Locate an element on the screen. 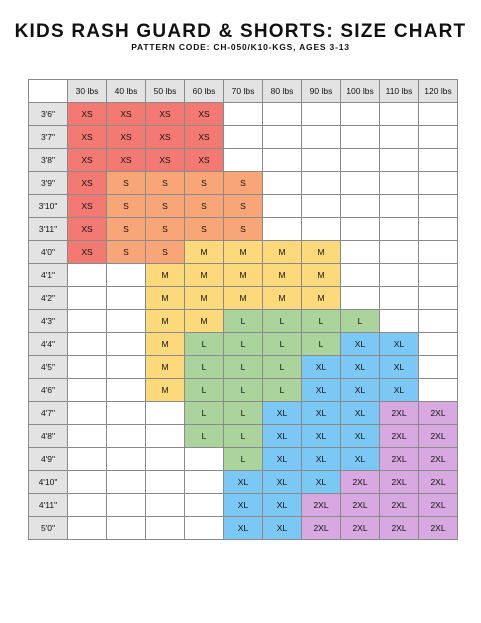  weight-header-cell: 50 lbs is located at coordinates (165, 91).